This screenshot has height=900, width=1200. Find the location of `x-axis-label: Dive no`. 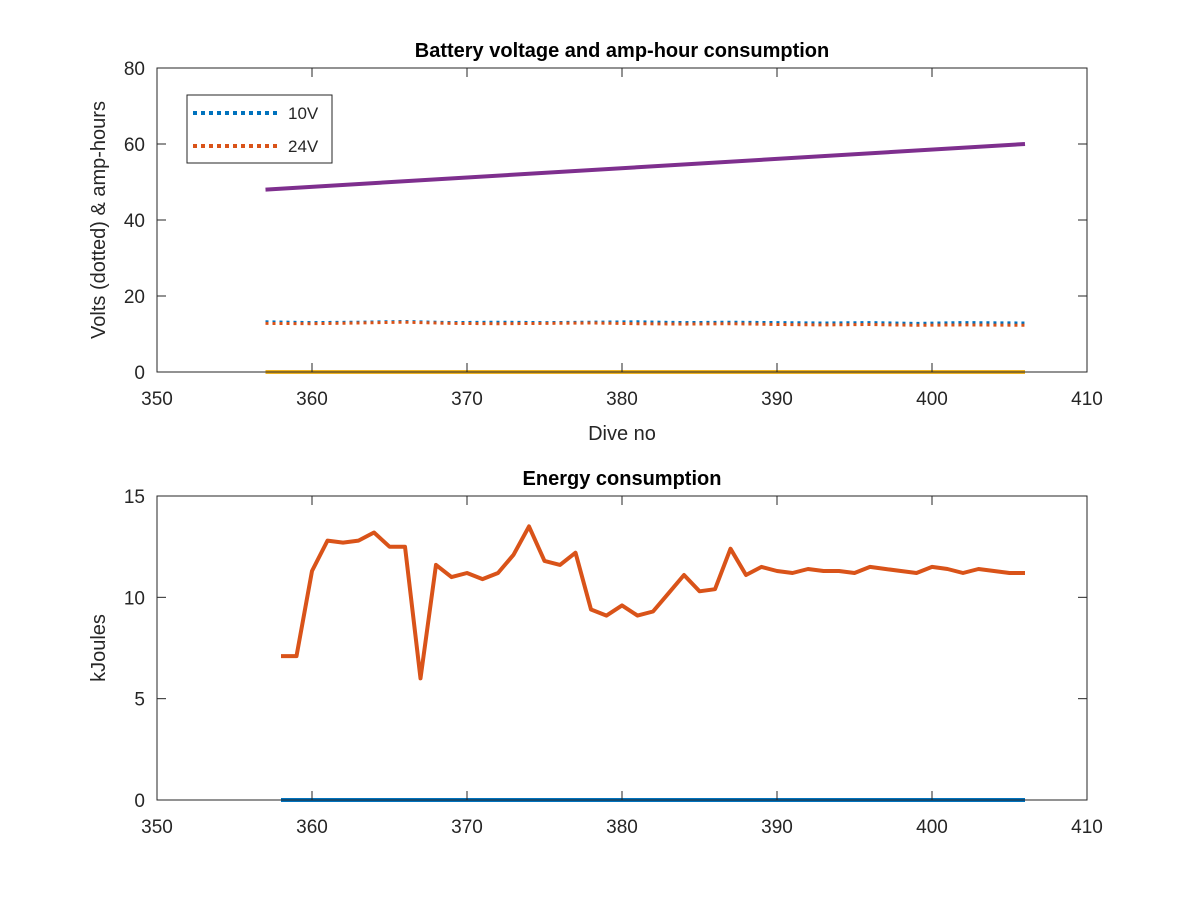

x-axis-label: Dive no is located at coordinates (622, 434).